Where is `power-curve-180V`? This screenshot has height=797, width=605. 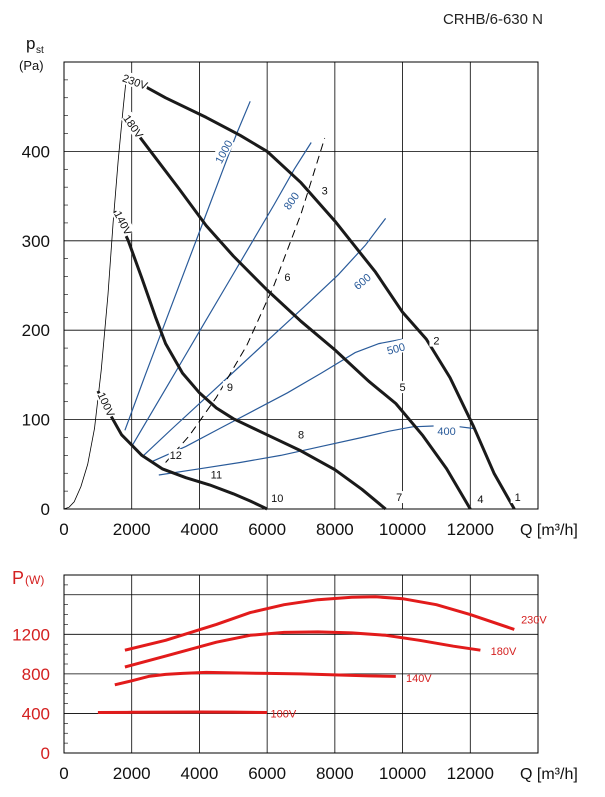
power-curve-180V is located at coordinates (302, 649).